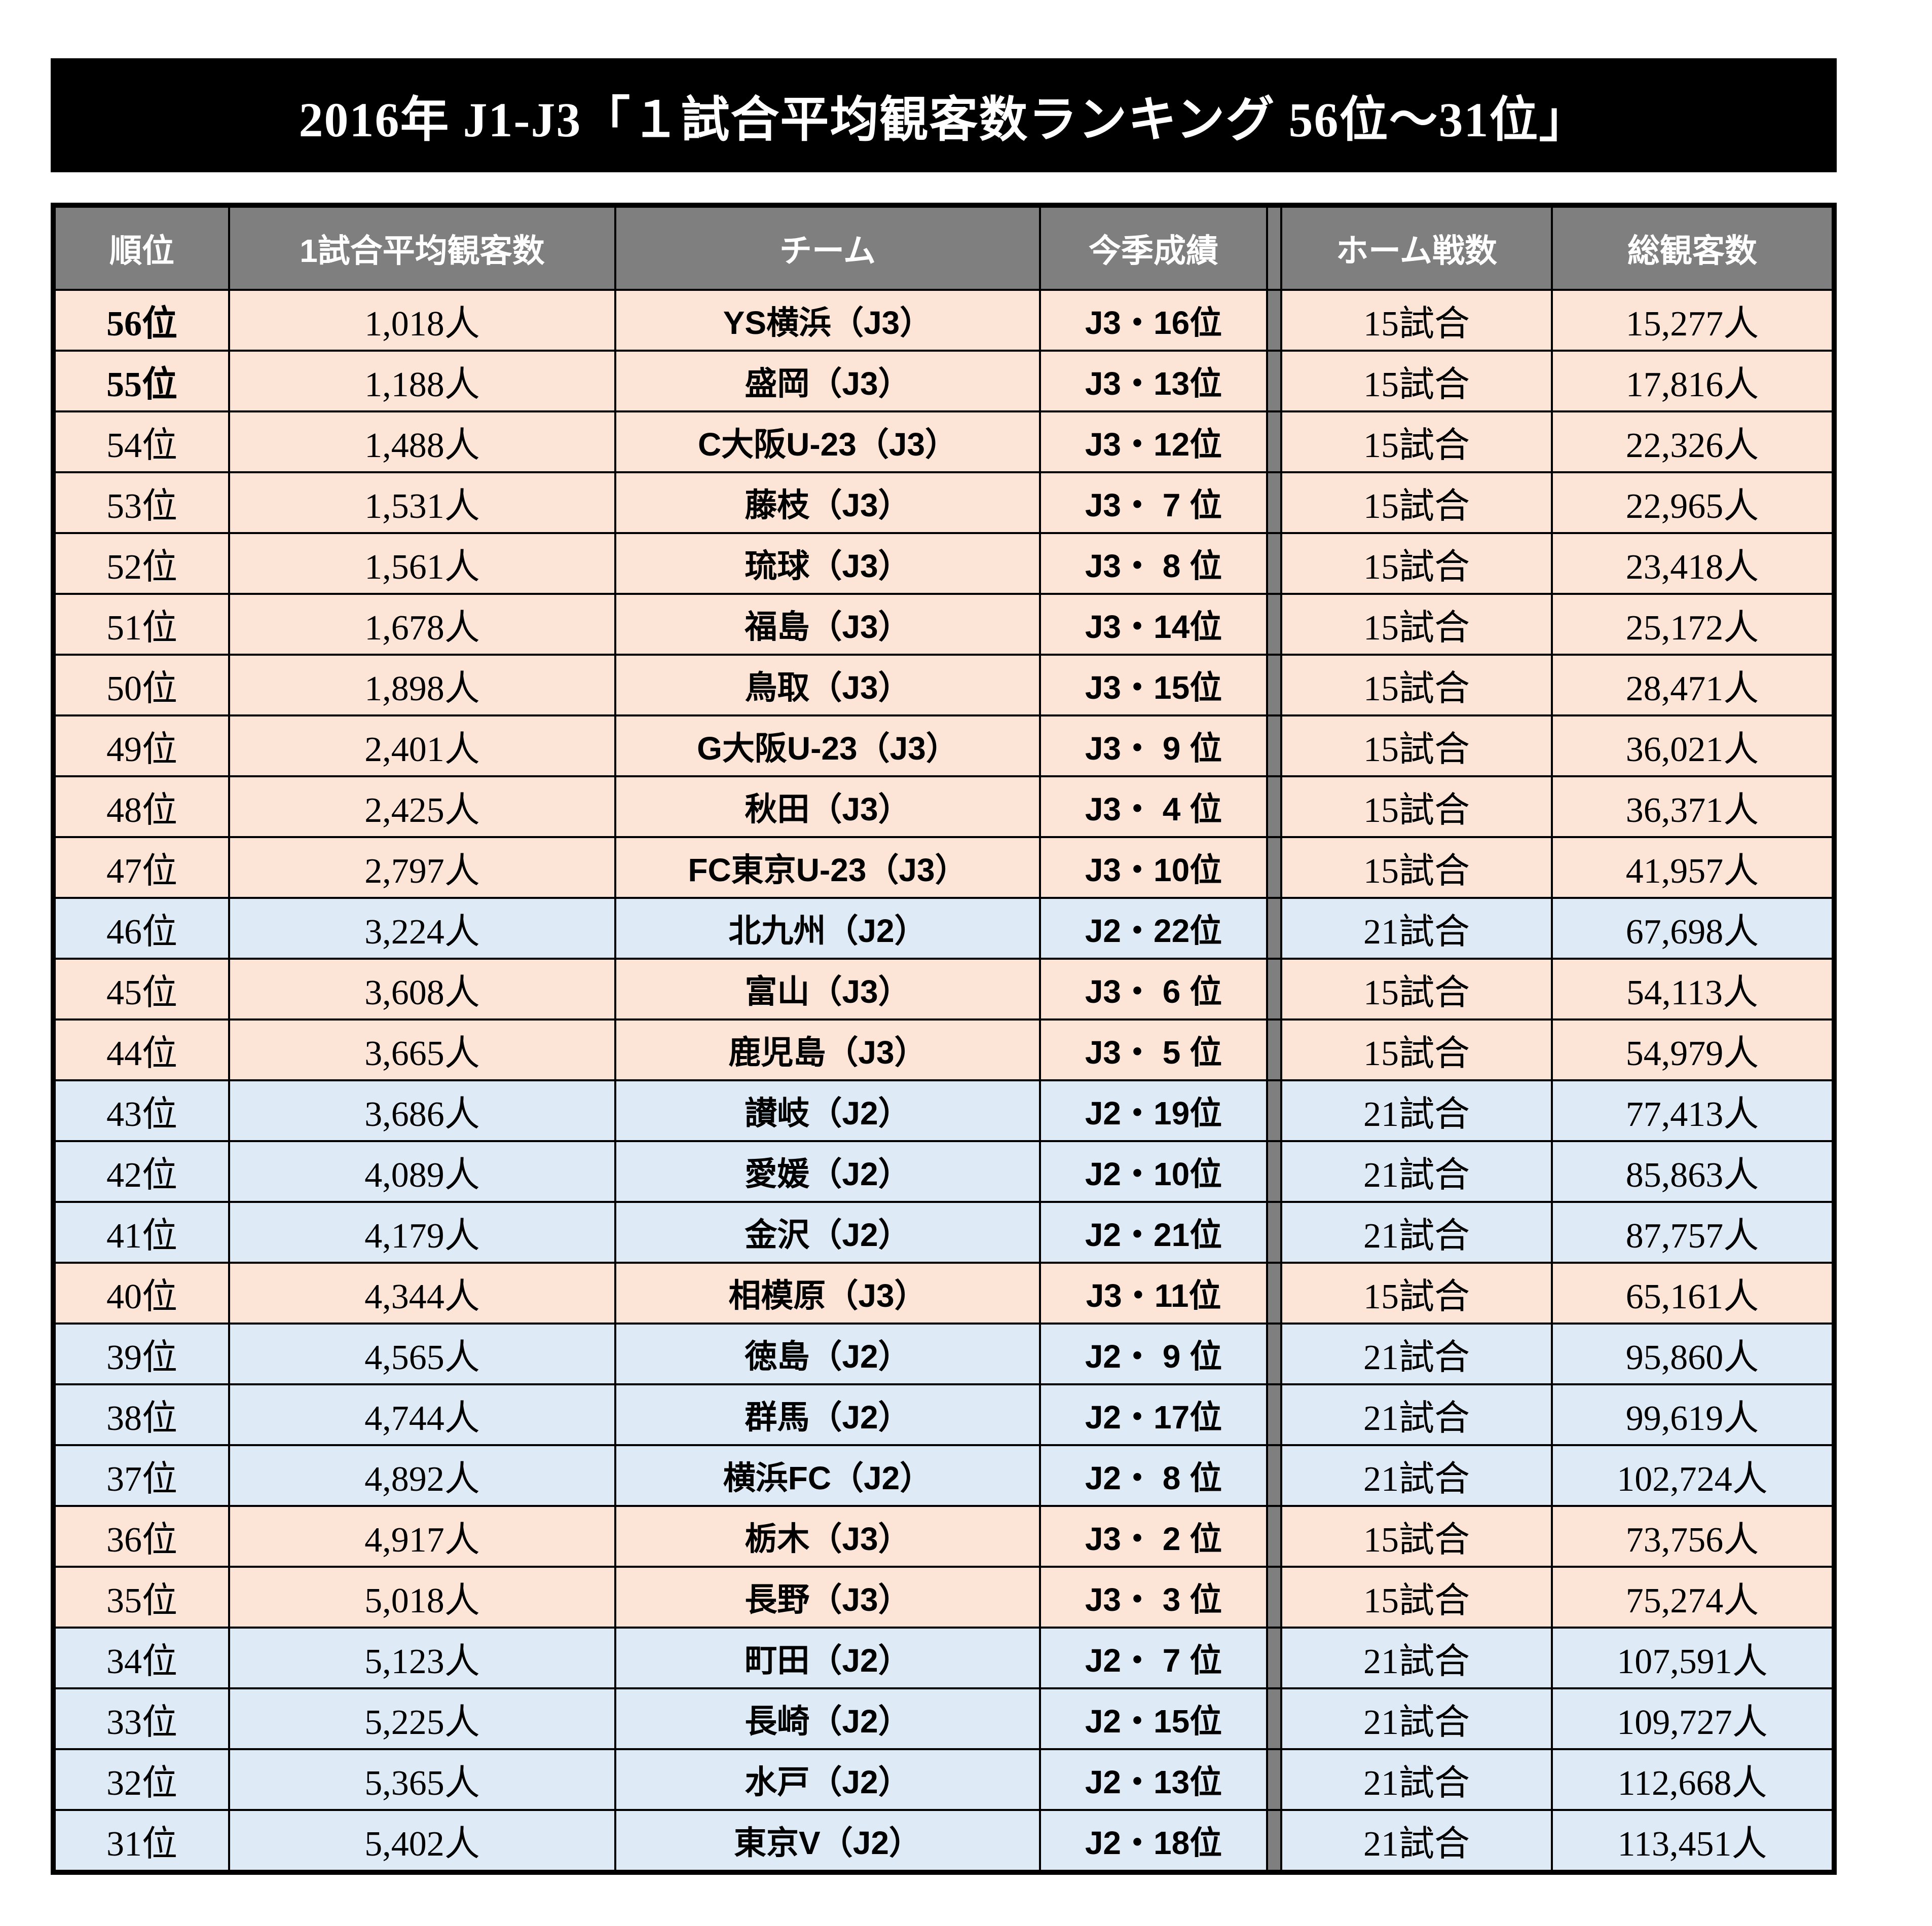 The height and width of the screenshot is (1926, 1932). I want to click on header-cell-home-games: ホーム戦数, so click(1416, 248).